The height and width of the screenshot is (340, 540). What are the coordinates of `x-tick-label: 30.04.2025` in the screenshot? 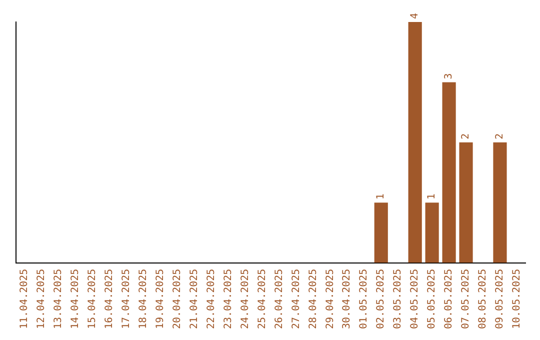 It's located at (347, 299).